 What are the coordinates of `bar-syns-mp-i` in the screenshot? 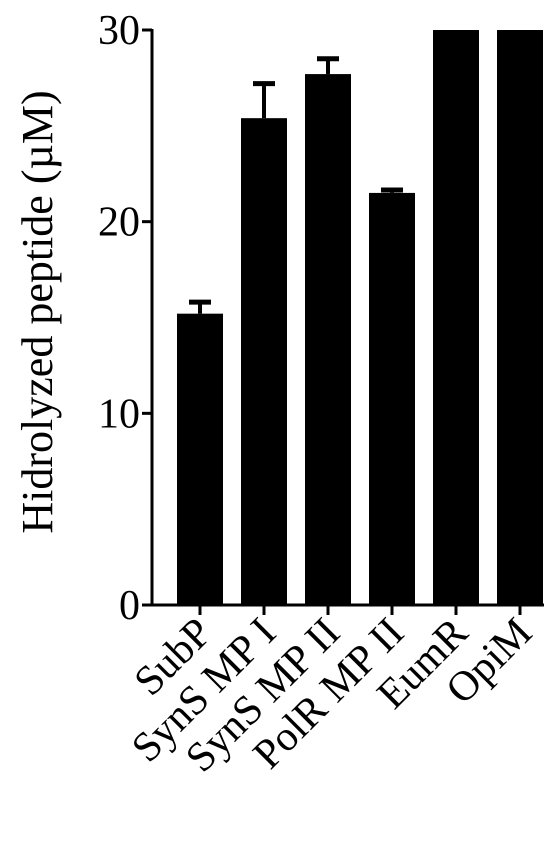 It's located at (264, 362).